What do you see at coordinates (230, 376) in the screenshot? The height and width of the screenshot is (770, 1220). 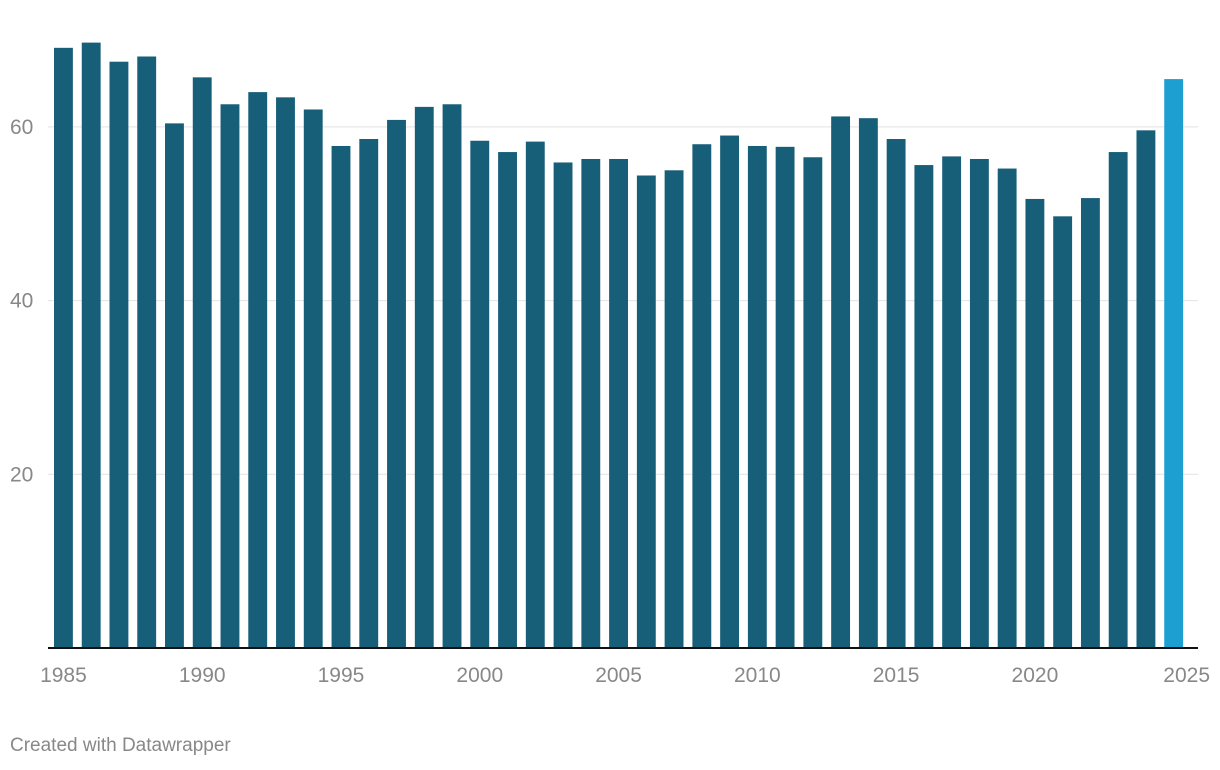 I see `bar-1991` at bounding box center [230, 376].